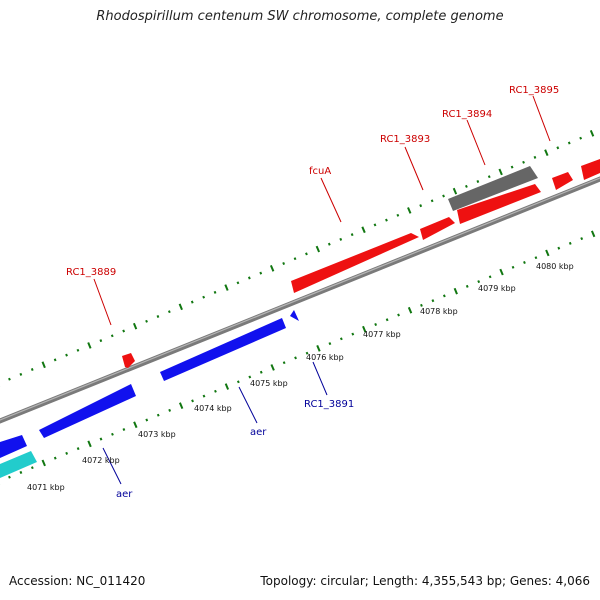 The image size is (600, 600). Describe the element at coordinates (46, 487) in the screenshot. I see `kbp-label: 4071 kbp` at that location.